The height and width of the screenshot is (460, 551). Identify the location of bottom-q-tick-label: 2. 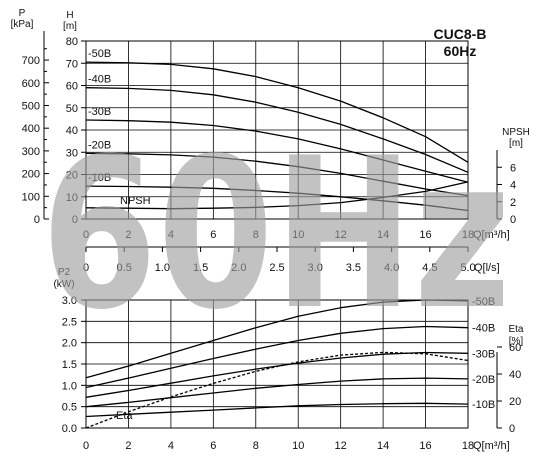
(128, 446).